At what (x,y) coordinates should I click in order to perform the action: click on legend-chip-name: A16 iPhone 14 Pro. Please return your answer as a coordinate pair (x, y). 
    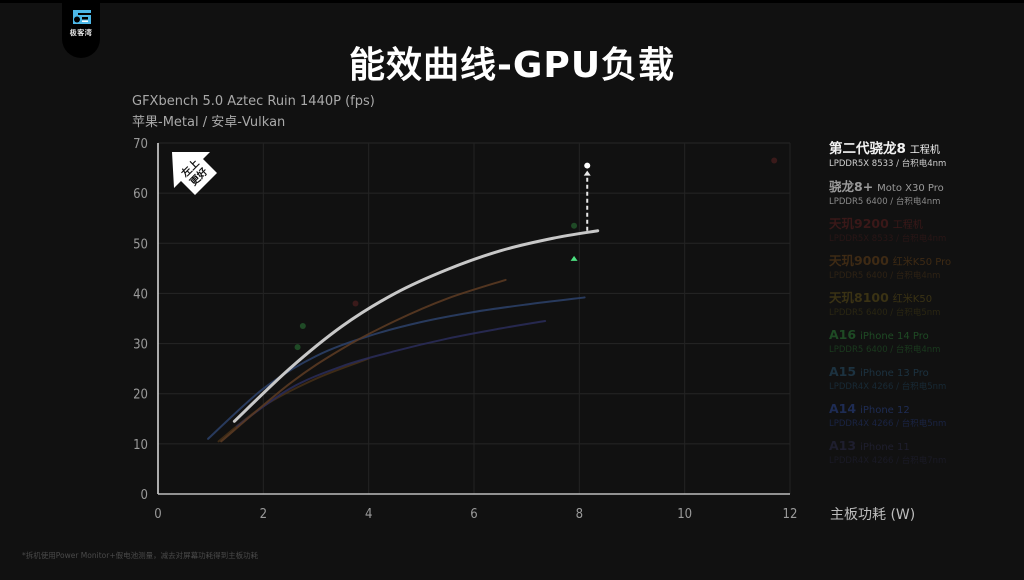
    Looking at the image, I should click on (926, 335).